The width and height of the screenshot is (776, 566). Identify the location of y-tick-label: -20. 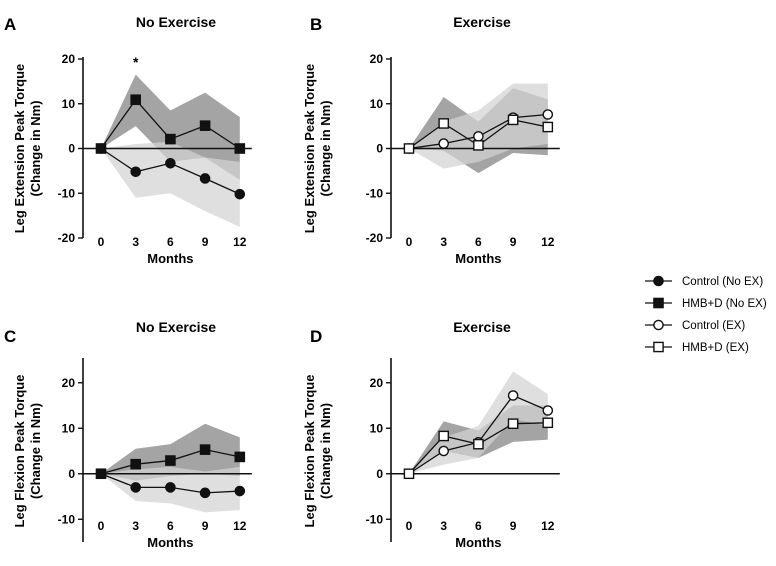
(375, 238).